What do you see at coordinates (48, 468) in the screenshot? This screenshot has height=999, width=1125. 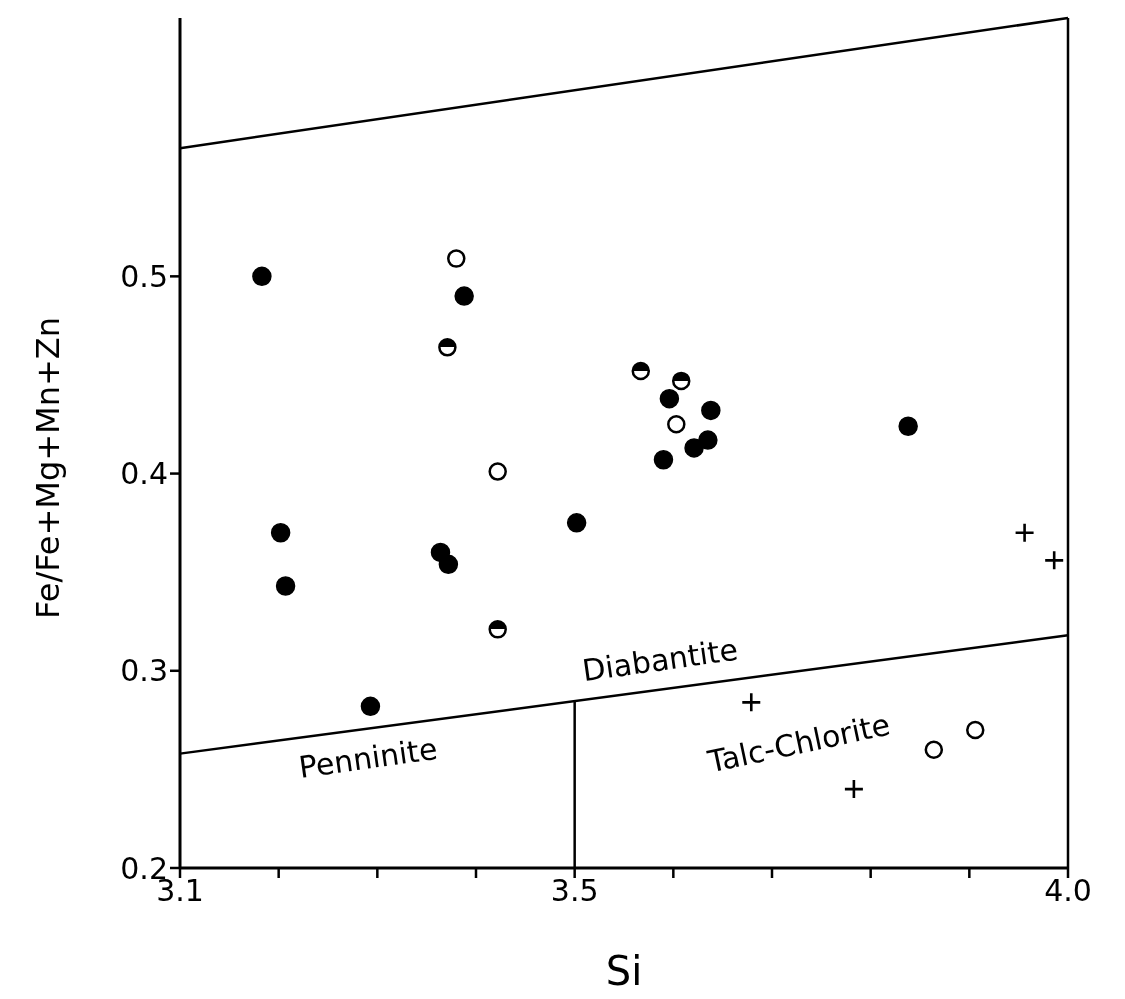 I see `y-axis-title: Fe/Fe+Mg+Mn+Zn` at bounding box center [48, 468].